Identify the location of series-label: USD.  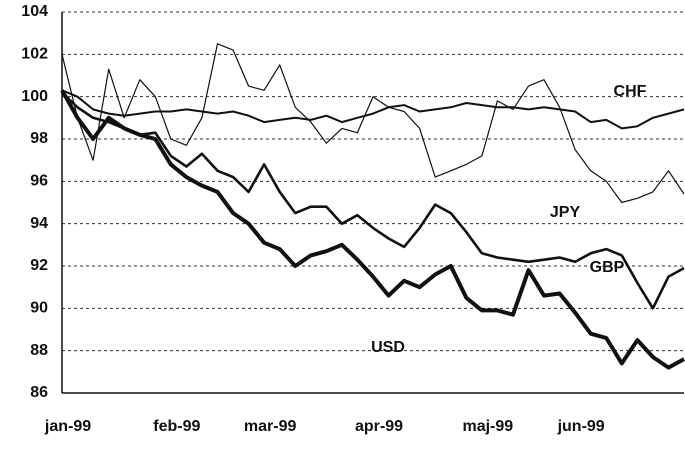
(388, 347).